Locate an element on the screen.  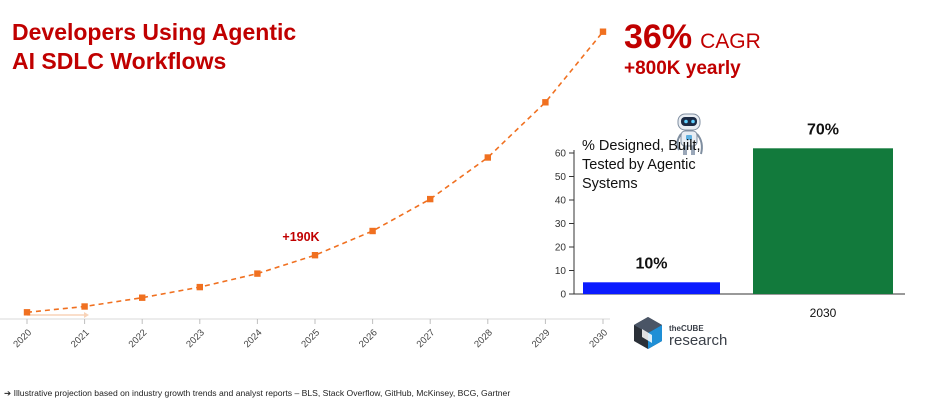
x-tick-label: 2020 is located at coordinates (22, 338).